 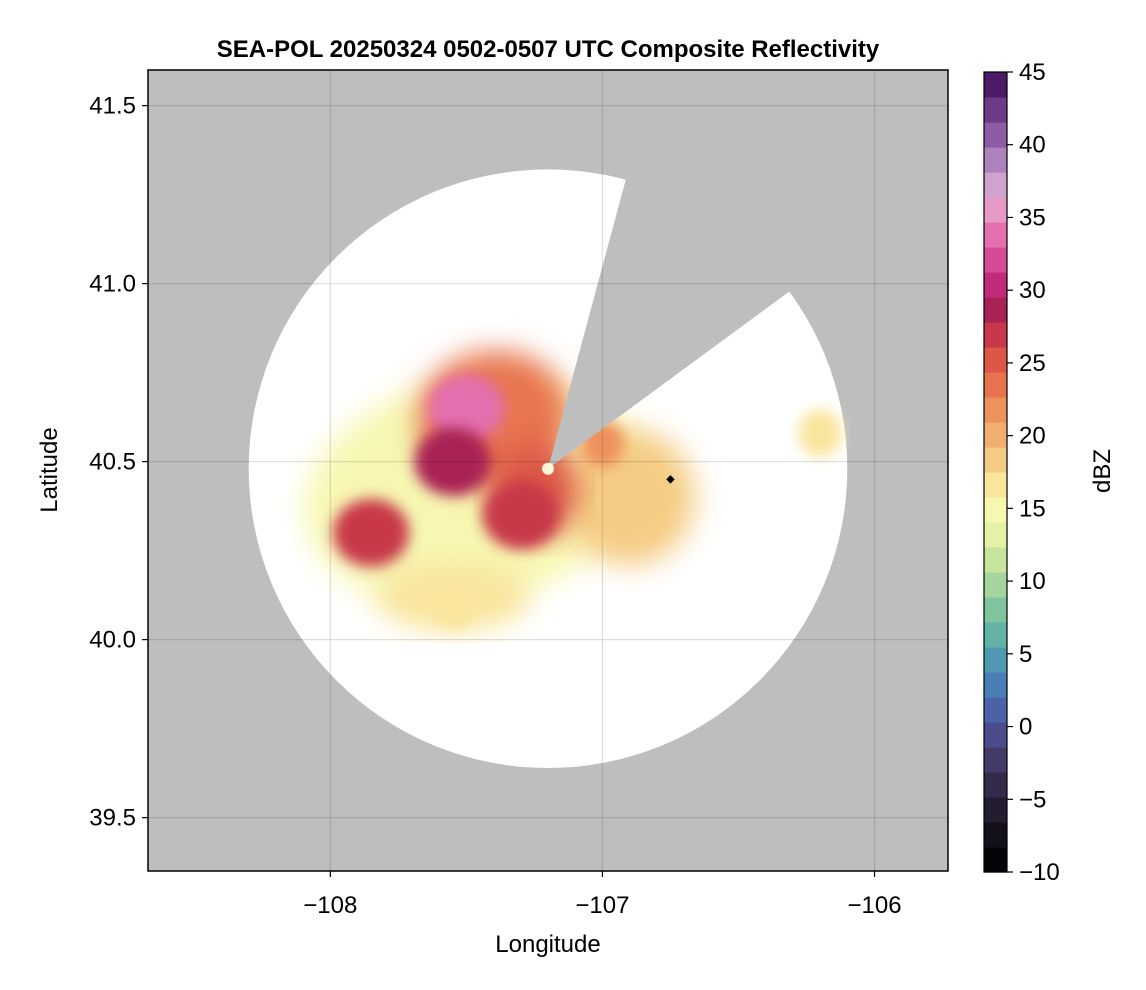 I want to click on colorbar-tick-label: −5, so click(x=1032, y=799).